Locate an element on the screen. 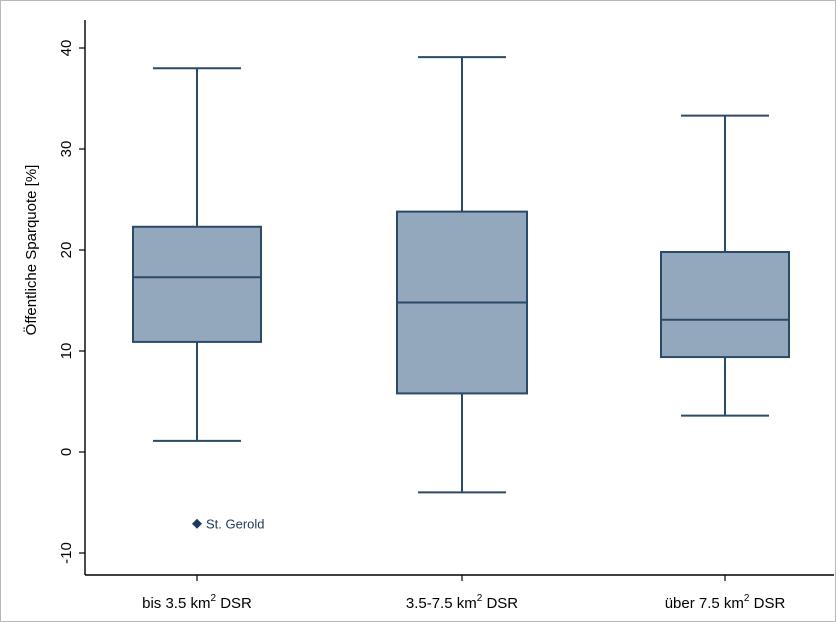  y-tick-label: -10 is located at coordinates (66, 553).